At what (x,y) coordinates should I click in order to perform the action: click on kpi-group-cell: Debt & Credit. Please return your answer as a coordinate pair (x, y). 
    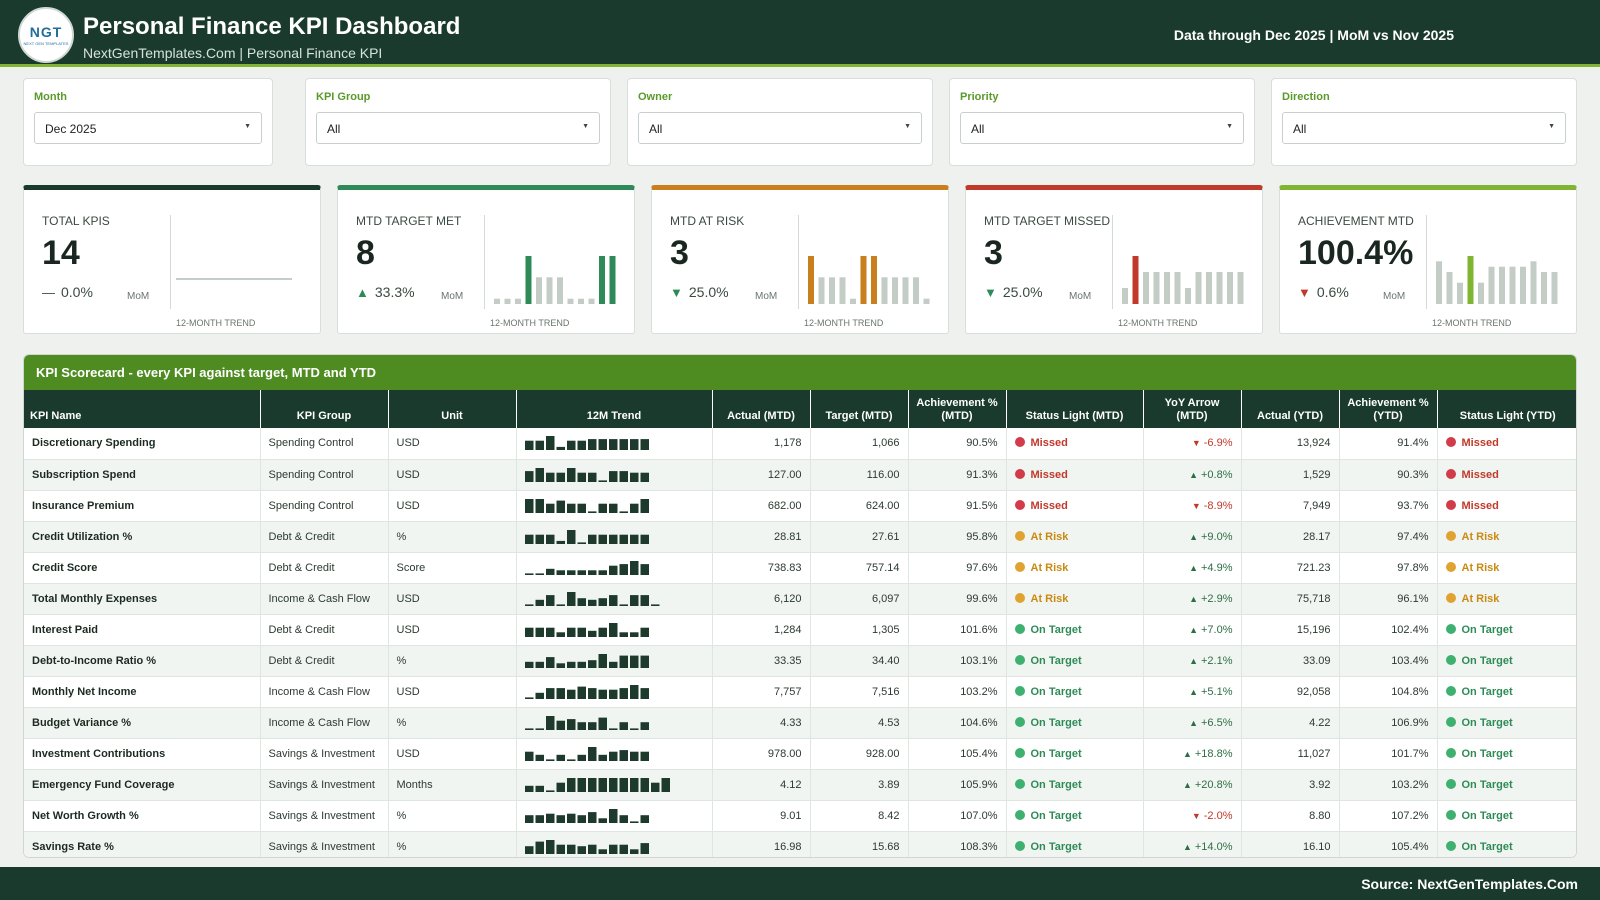
    Looking at the image, I should click on (324, 537).